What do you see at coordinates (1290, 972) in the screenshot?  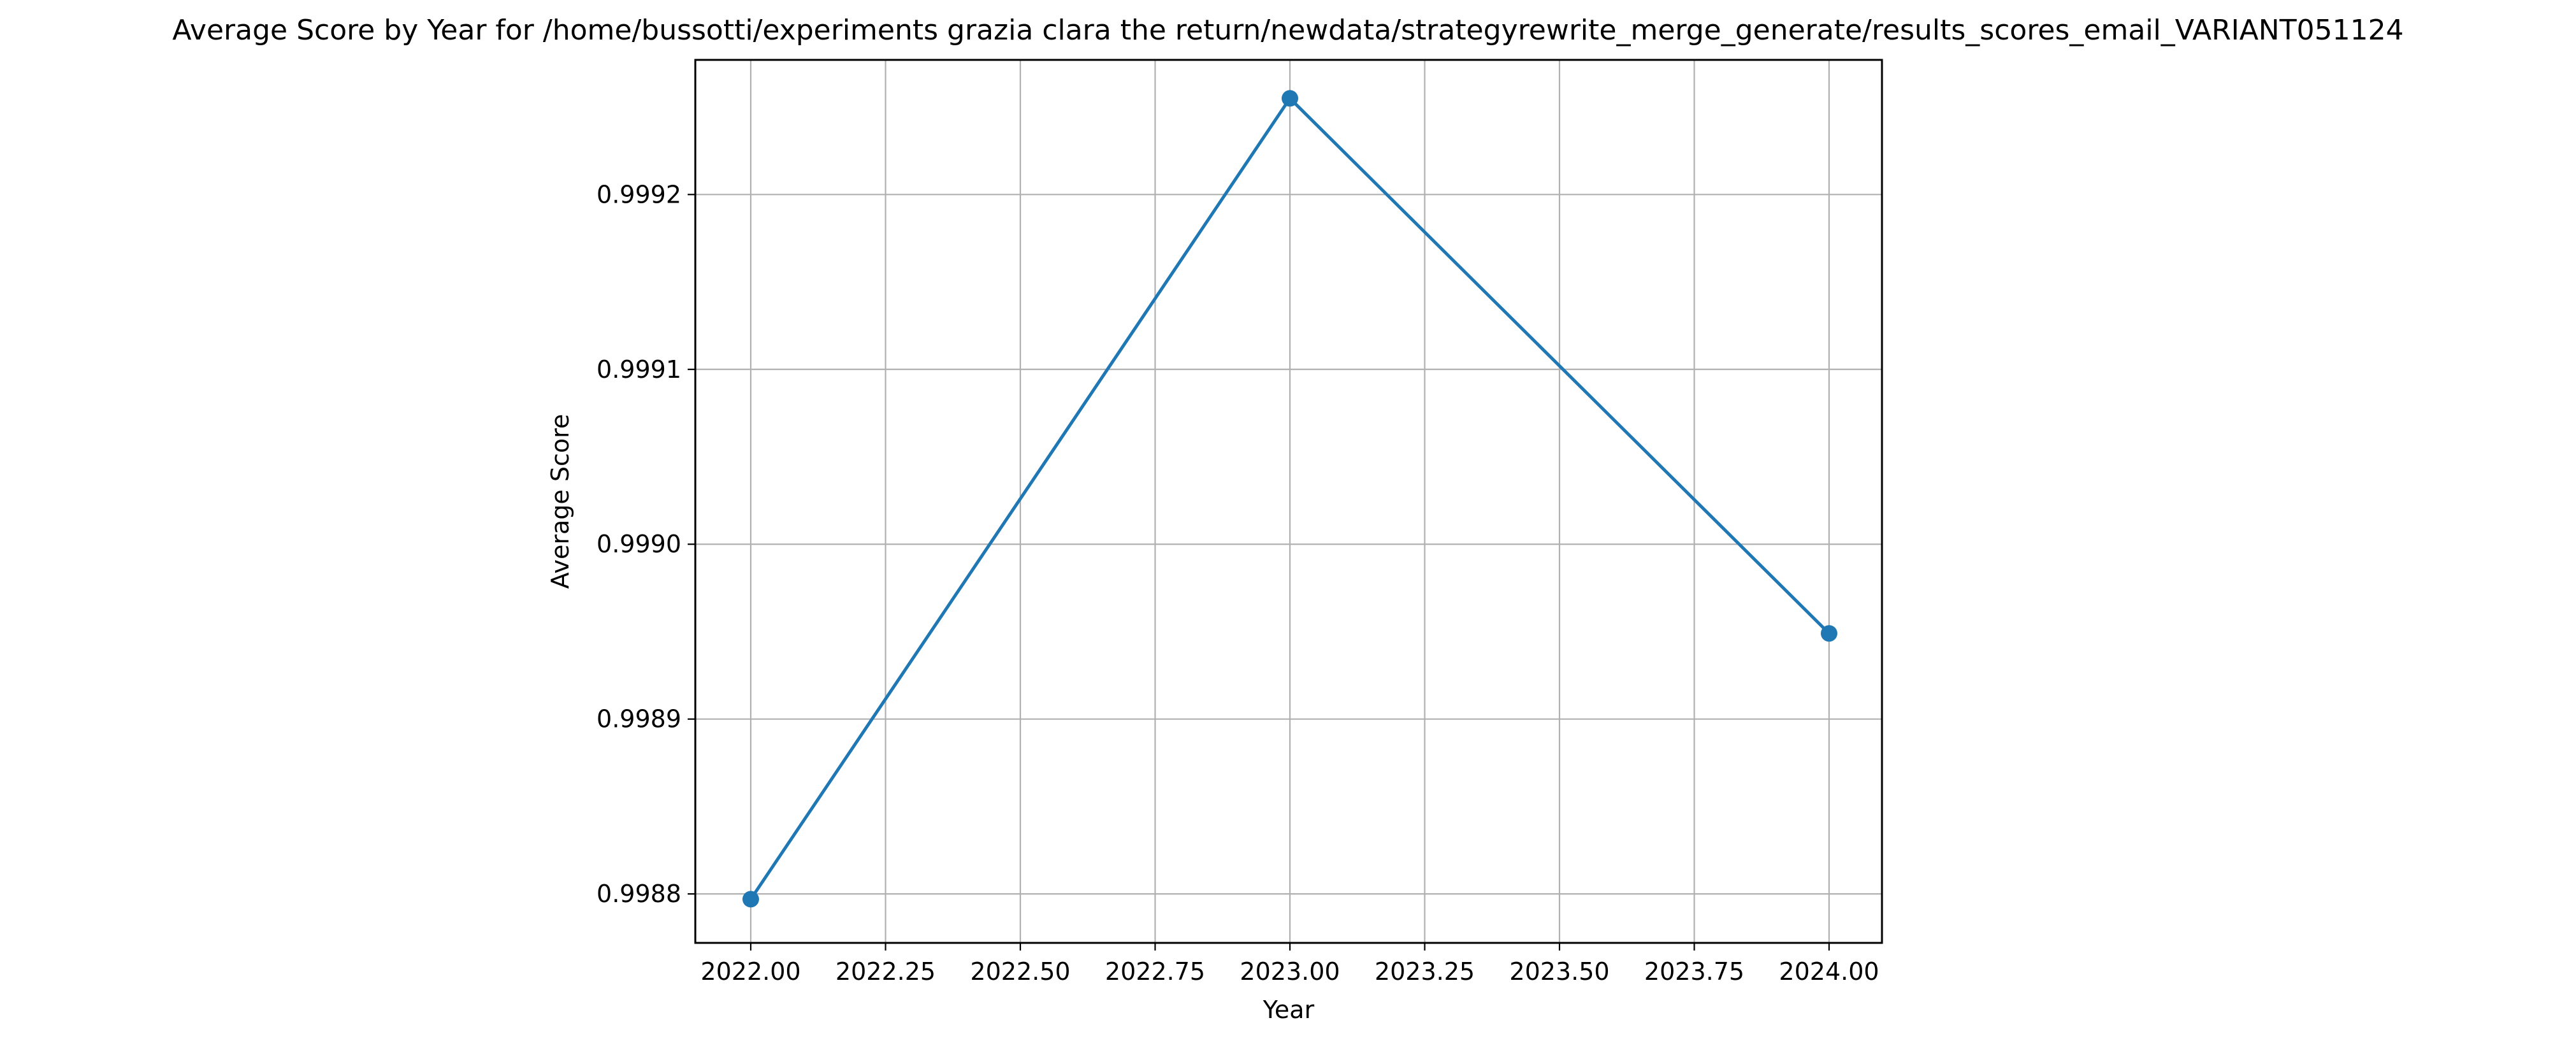 I see `x-tick-label: 2023.00` at bounding box center [1290, 972].